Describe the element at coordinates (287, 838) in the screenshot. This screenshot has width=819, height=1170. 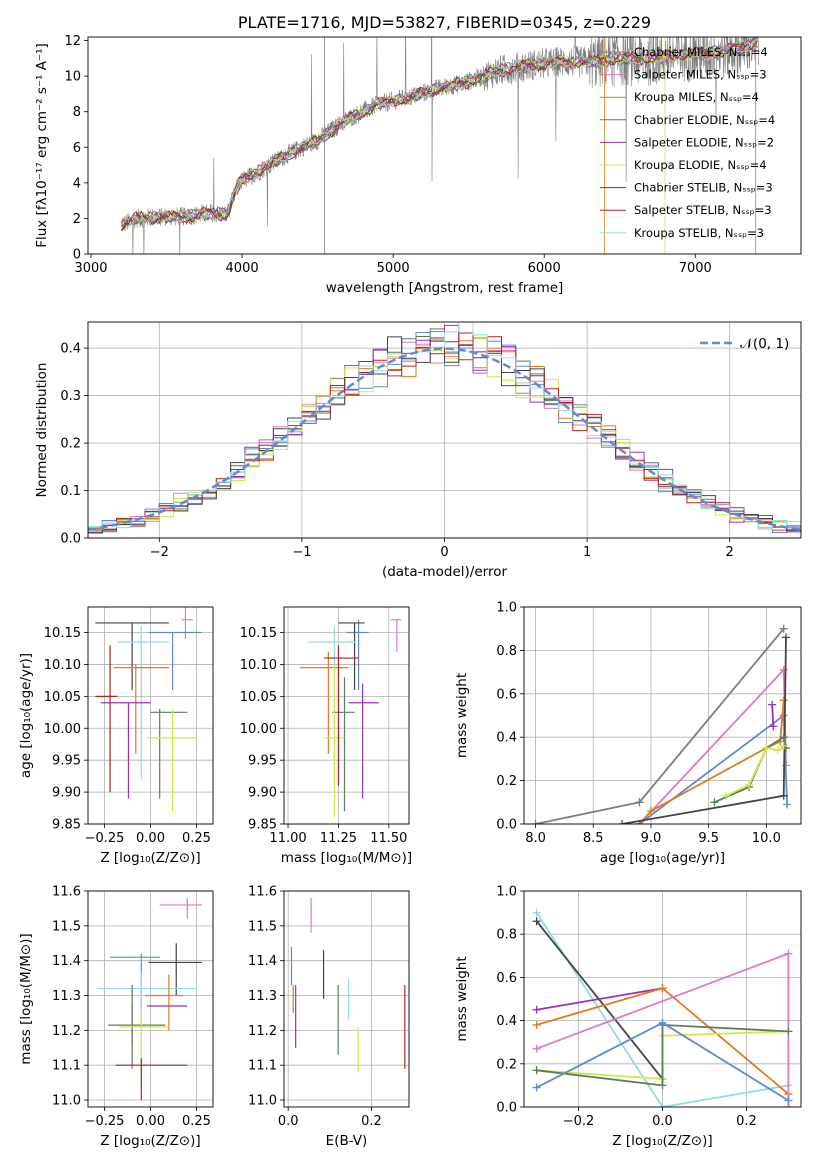
I see `x-tick-label: 11.00` at that location.